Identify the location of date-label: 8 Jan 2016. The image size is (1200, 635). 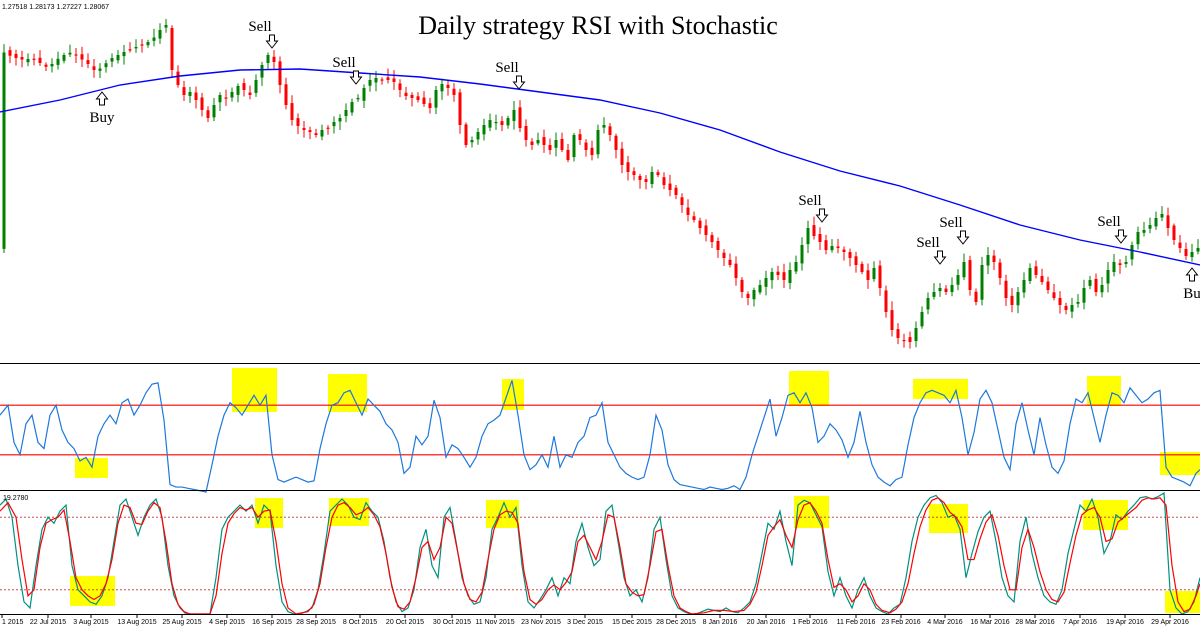
(720, 622).